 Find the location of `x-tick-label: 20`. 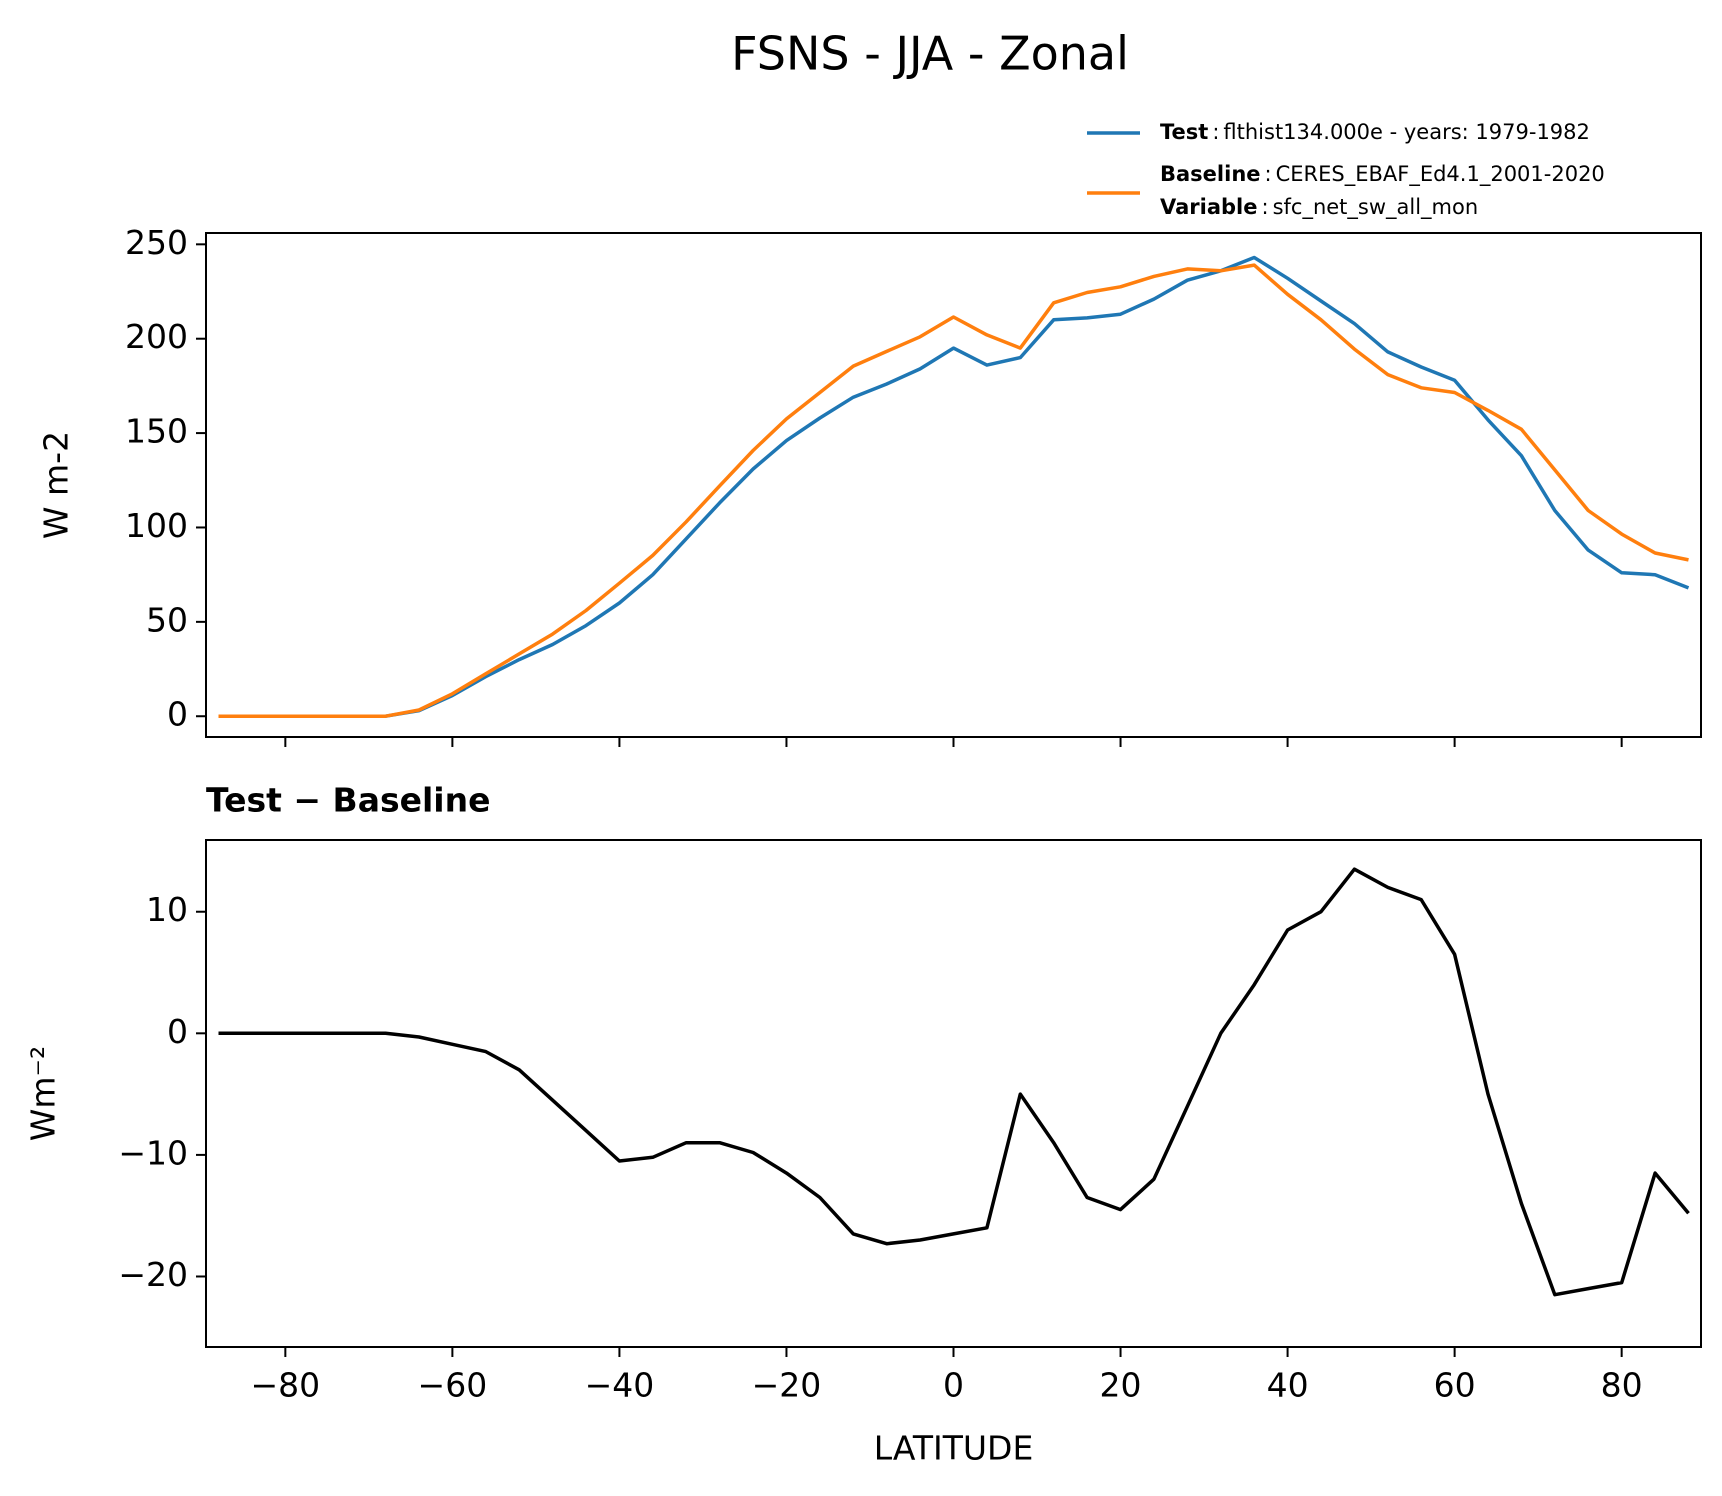

x-tick-label: 20 is located at coordinates (1121, 1385).